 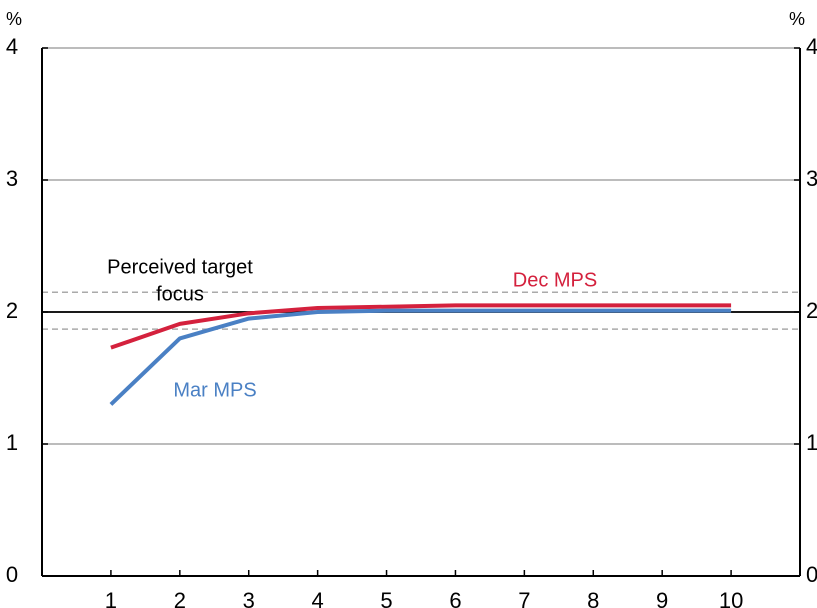 What do you see at coordinates (12, 46) in the screenshot?
I see `y-tick-label: 4` at bounding box center [12, 46].